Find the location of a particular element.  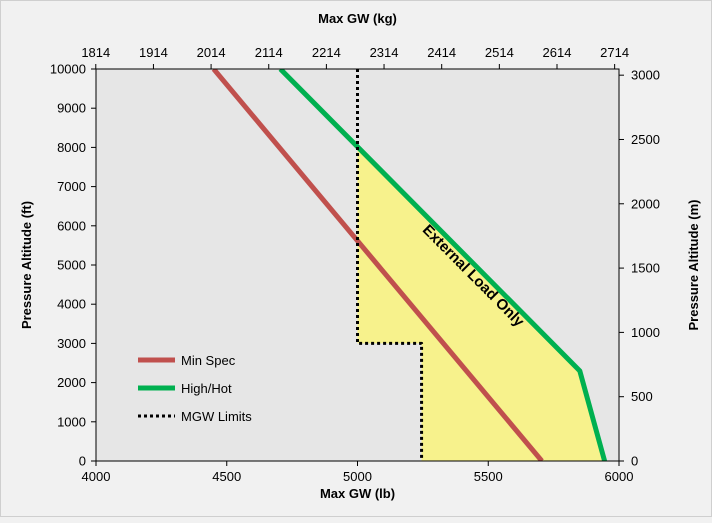

series-line-mgw-limits is located at coordinates (390, 265).